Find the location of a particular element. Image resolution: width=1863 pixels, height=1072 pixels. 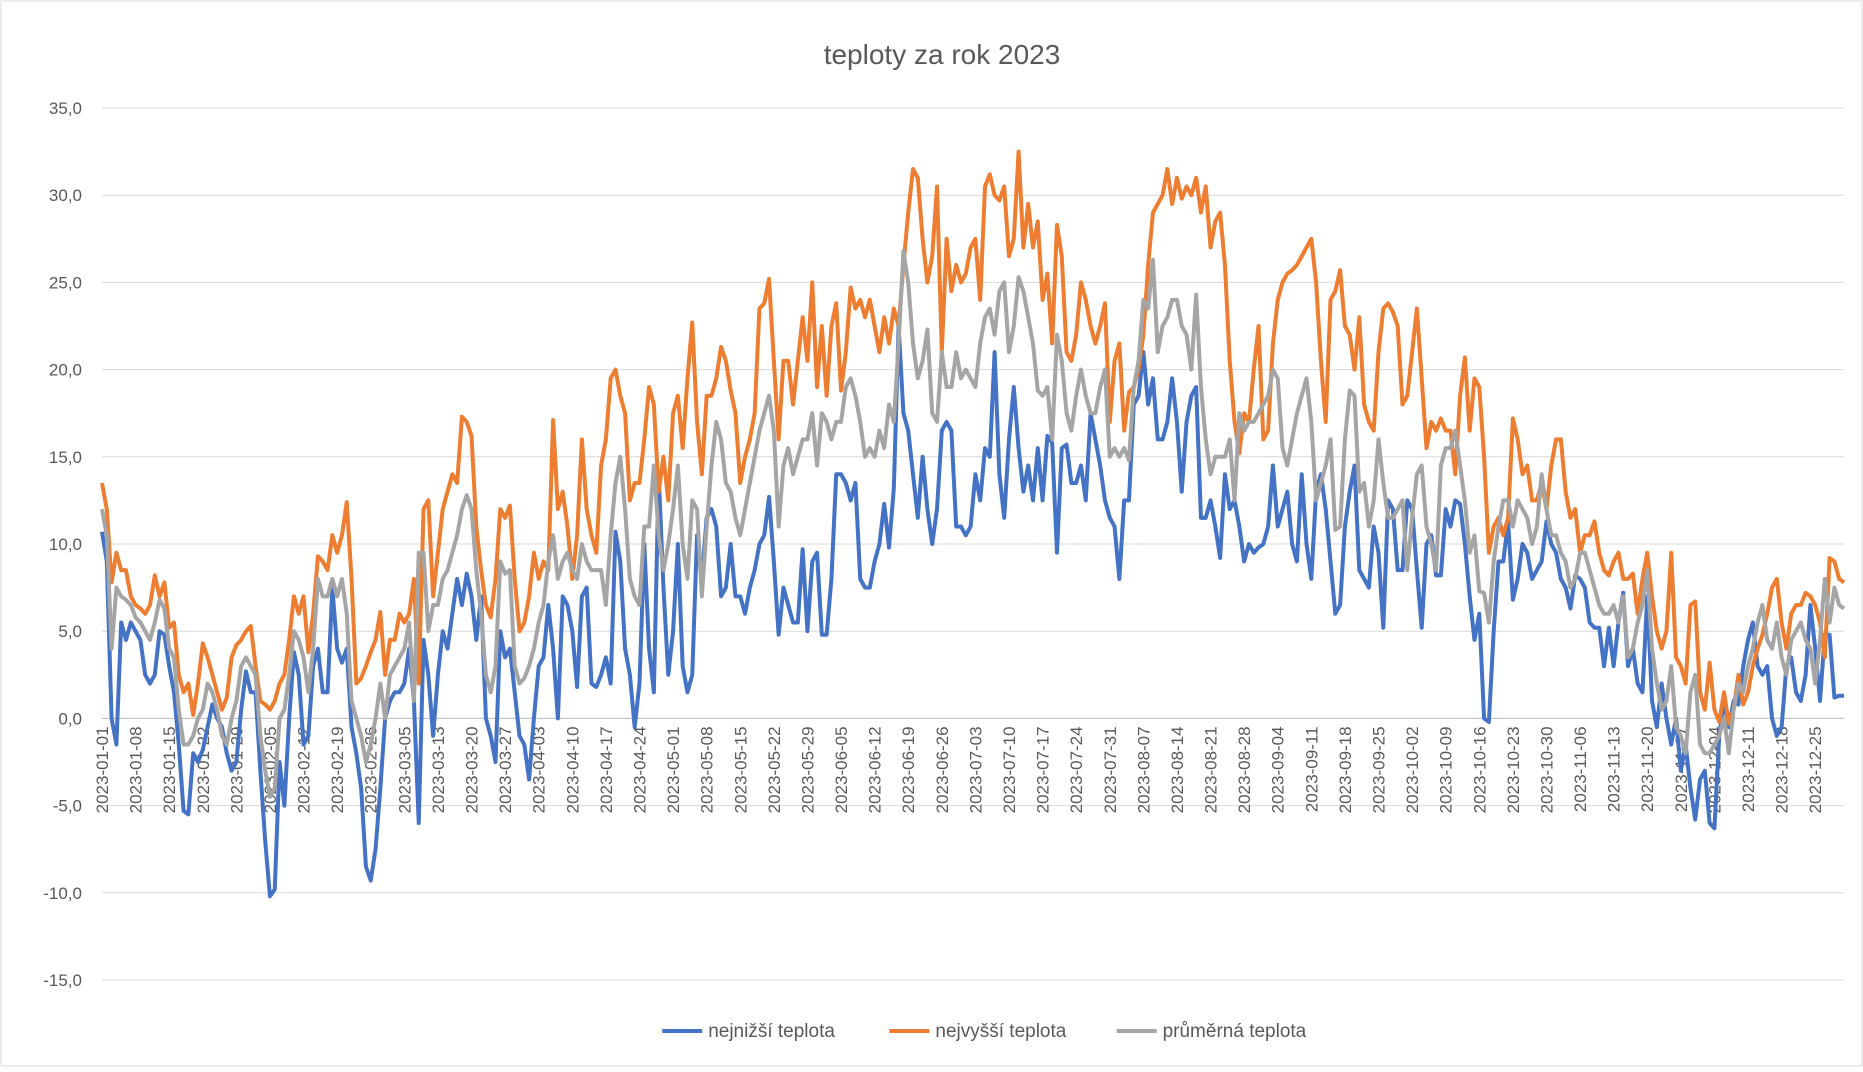

x-tick-label: 2023-04-17 is located at coordinates (606, 769).